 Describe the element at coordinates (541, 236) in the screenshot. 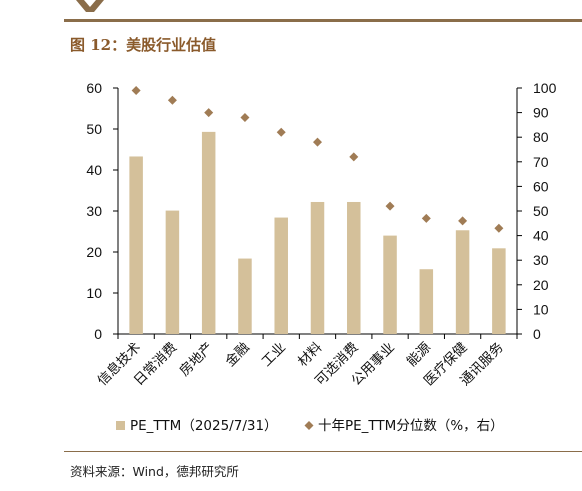

I see `right-tick-label: 40` at that location.